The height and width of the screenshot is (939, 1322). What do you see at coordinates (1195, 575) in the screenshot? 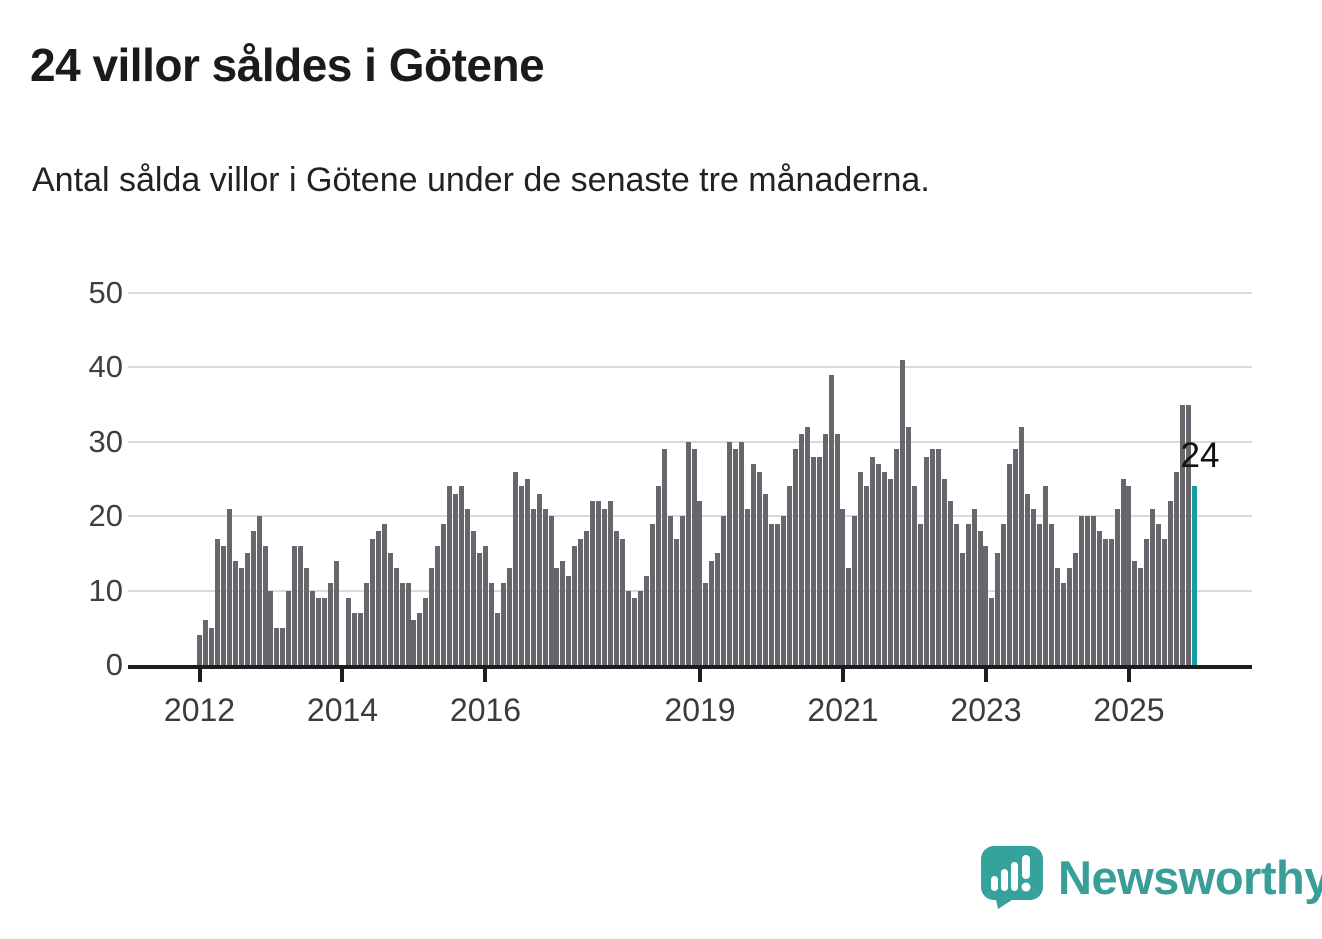
I see `highlighted-bar` at bounding box center [1195, 575].